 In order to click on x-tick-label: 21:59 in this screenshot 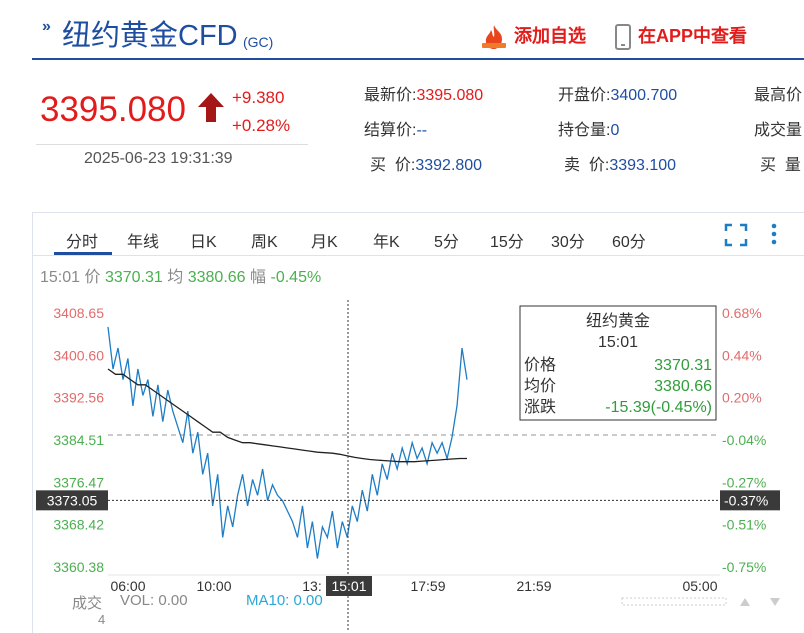, I will do `click(533, 586)`.